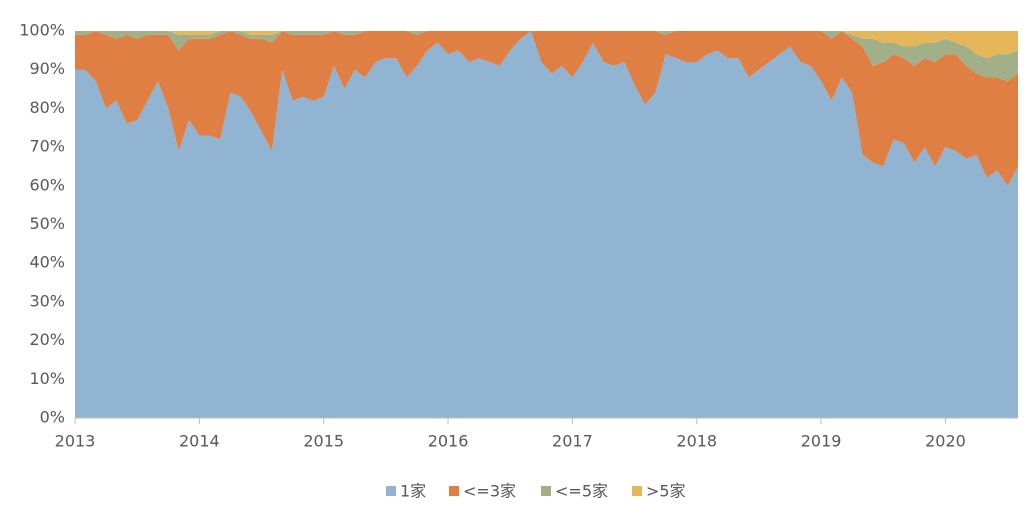  What do you see at coordinates (52, 417) in the screenshot?
I see `y-tick-label: 0%` at bounding box center [52, 417].